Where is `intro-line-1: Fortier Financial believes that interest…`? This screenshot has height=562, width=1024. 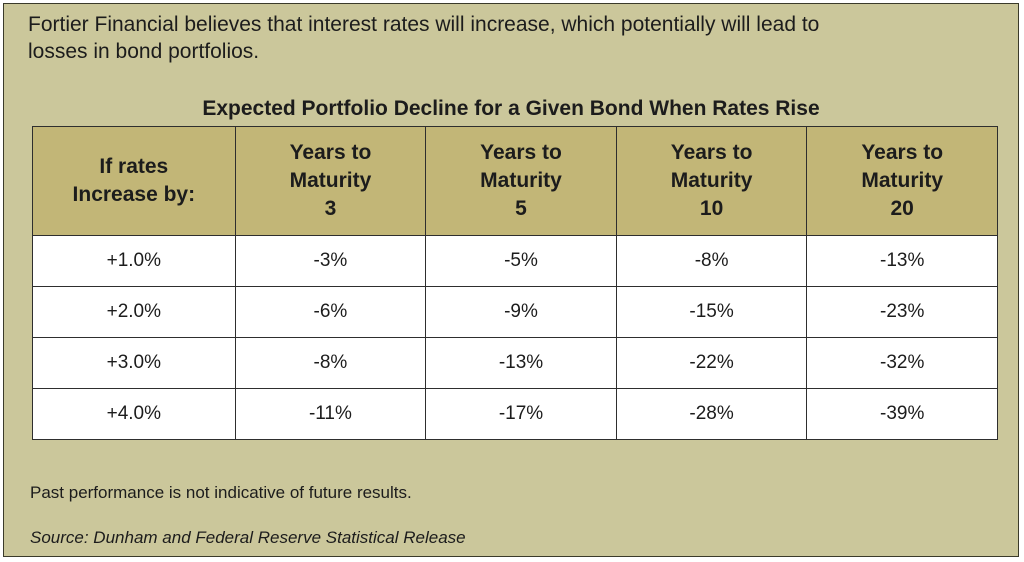 intro-line-1: Fortier Financial believes that interest… is located at coordinates (424, 24).